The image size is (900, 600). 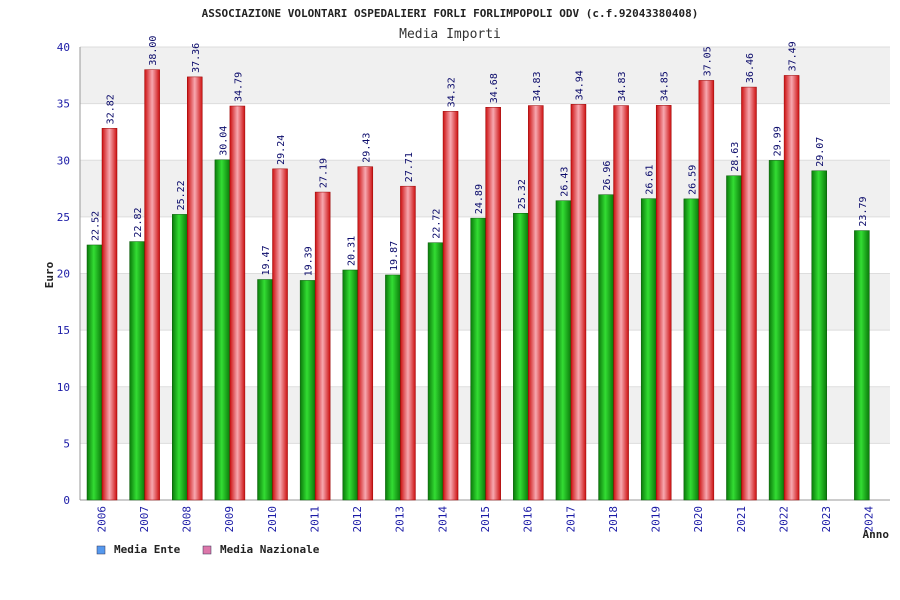 I want to click on data-label: 27.19, so click(x=324, y=173).